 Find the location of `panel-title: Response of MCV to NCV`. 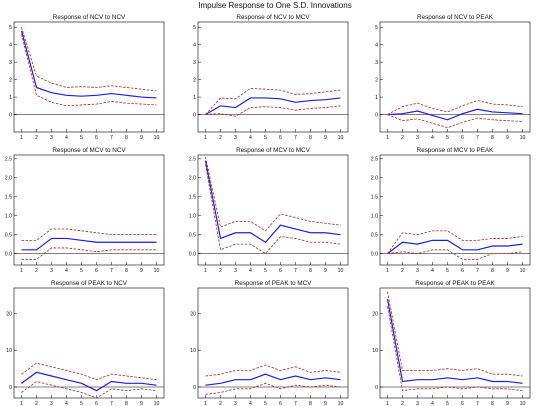

panel-title: Response of MCV to NCV is located at coordinates (89, 150).